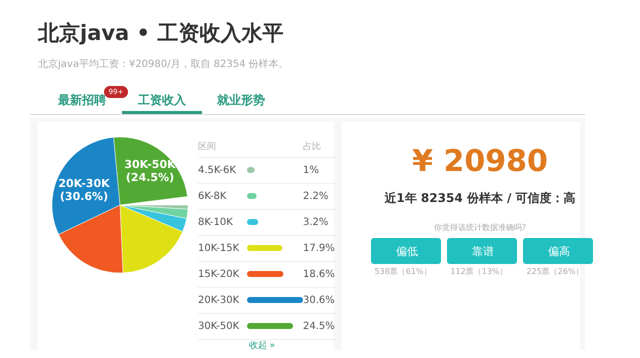 This screenshot has height=358, width=640. Describe the element at coordinates (84, 190) in the screenshot. I see `text: 20K-30K (30.6%)` at that location.